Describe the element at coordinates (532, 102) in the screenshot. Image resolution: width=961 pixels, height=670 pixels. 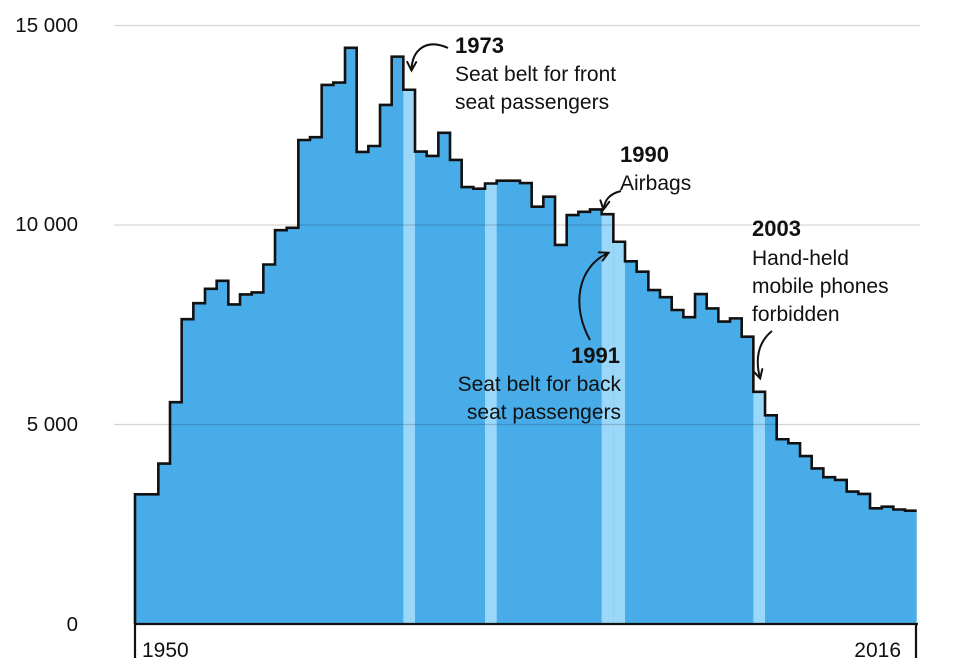
I see `annotation-1973-line2: seat passengers` at that location.